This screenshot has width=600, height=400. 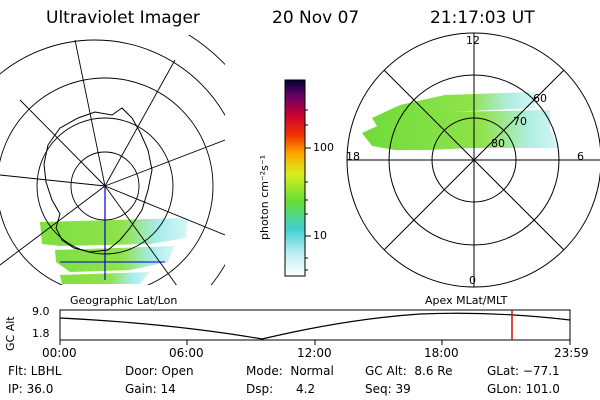 I want to click on left-panel-title: Geographic Lat/Lon, so click(x=124, y=300).